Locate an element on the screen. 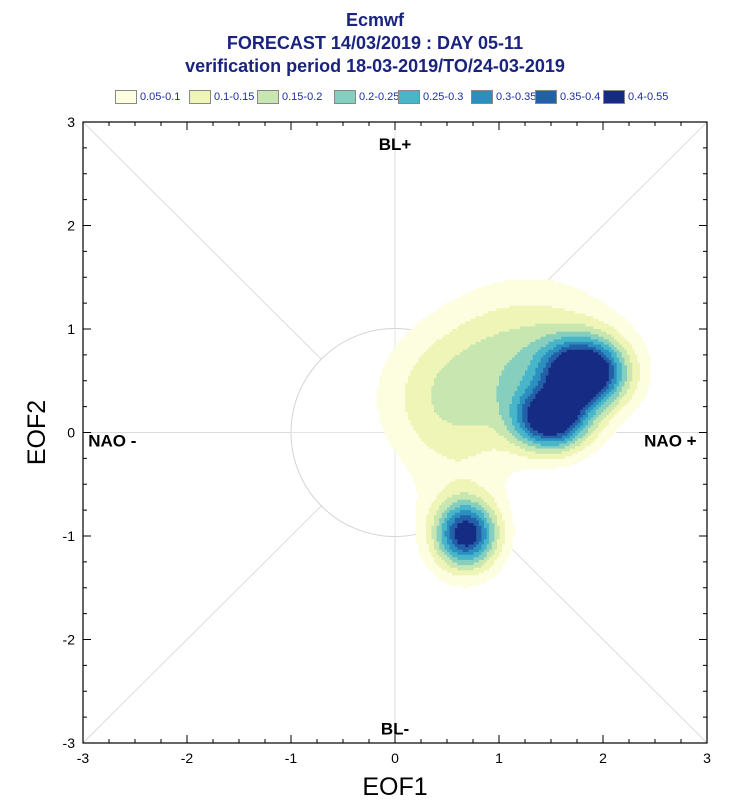 The height and width of the screenshot is (805, 750). annotation-bl-plus: BL+ is located at coordinates (395, 144).